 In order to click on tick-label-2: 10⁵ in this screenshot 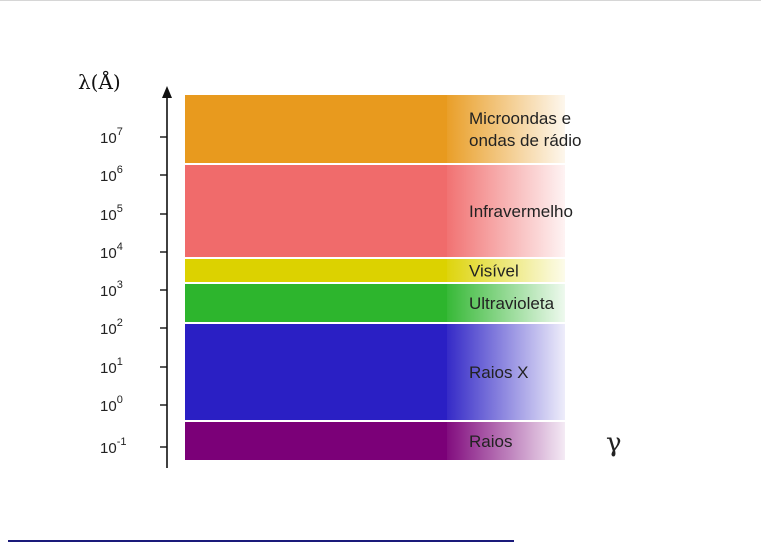, I will do `click(111, 213)`.